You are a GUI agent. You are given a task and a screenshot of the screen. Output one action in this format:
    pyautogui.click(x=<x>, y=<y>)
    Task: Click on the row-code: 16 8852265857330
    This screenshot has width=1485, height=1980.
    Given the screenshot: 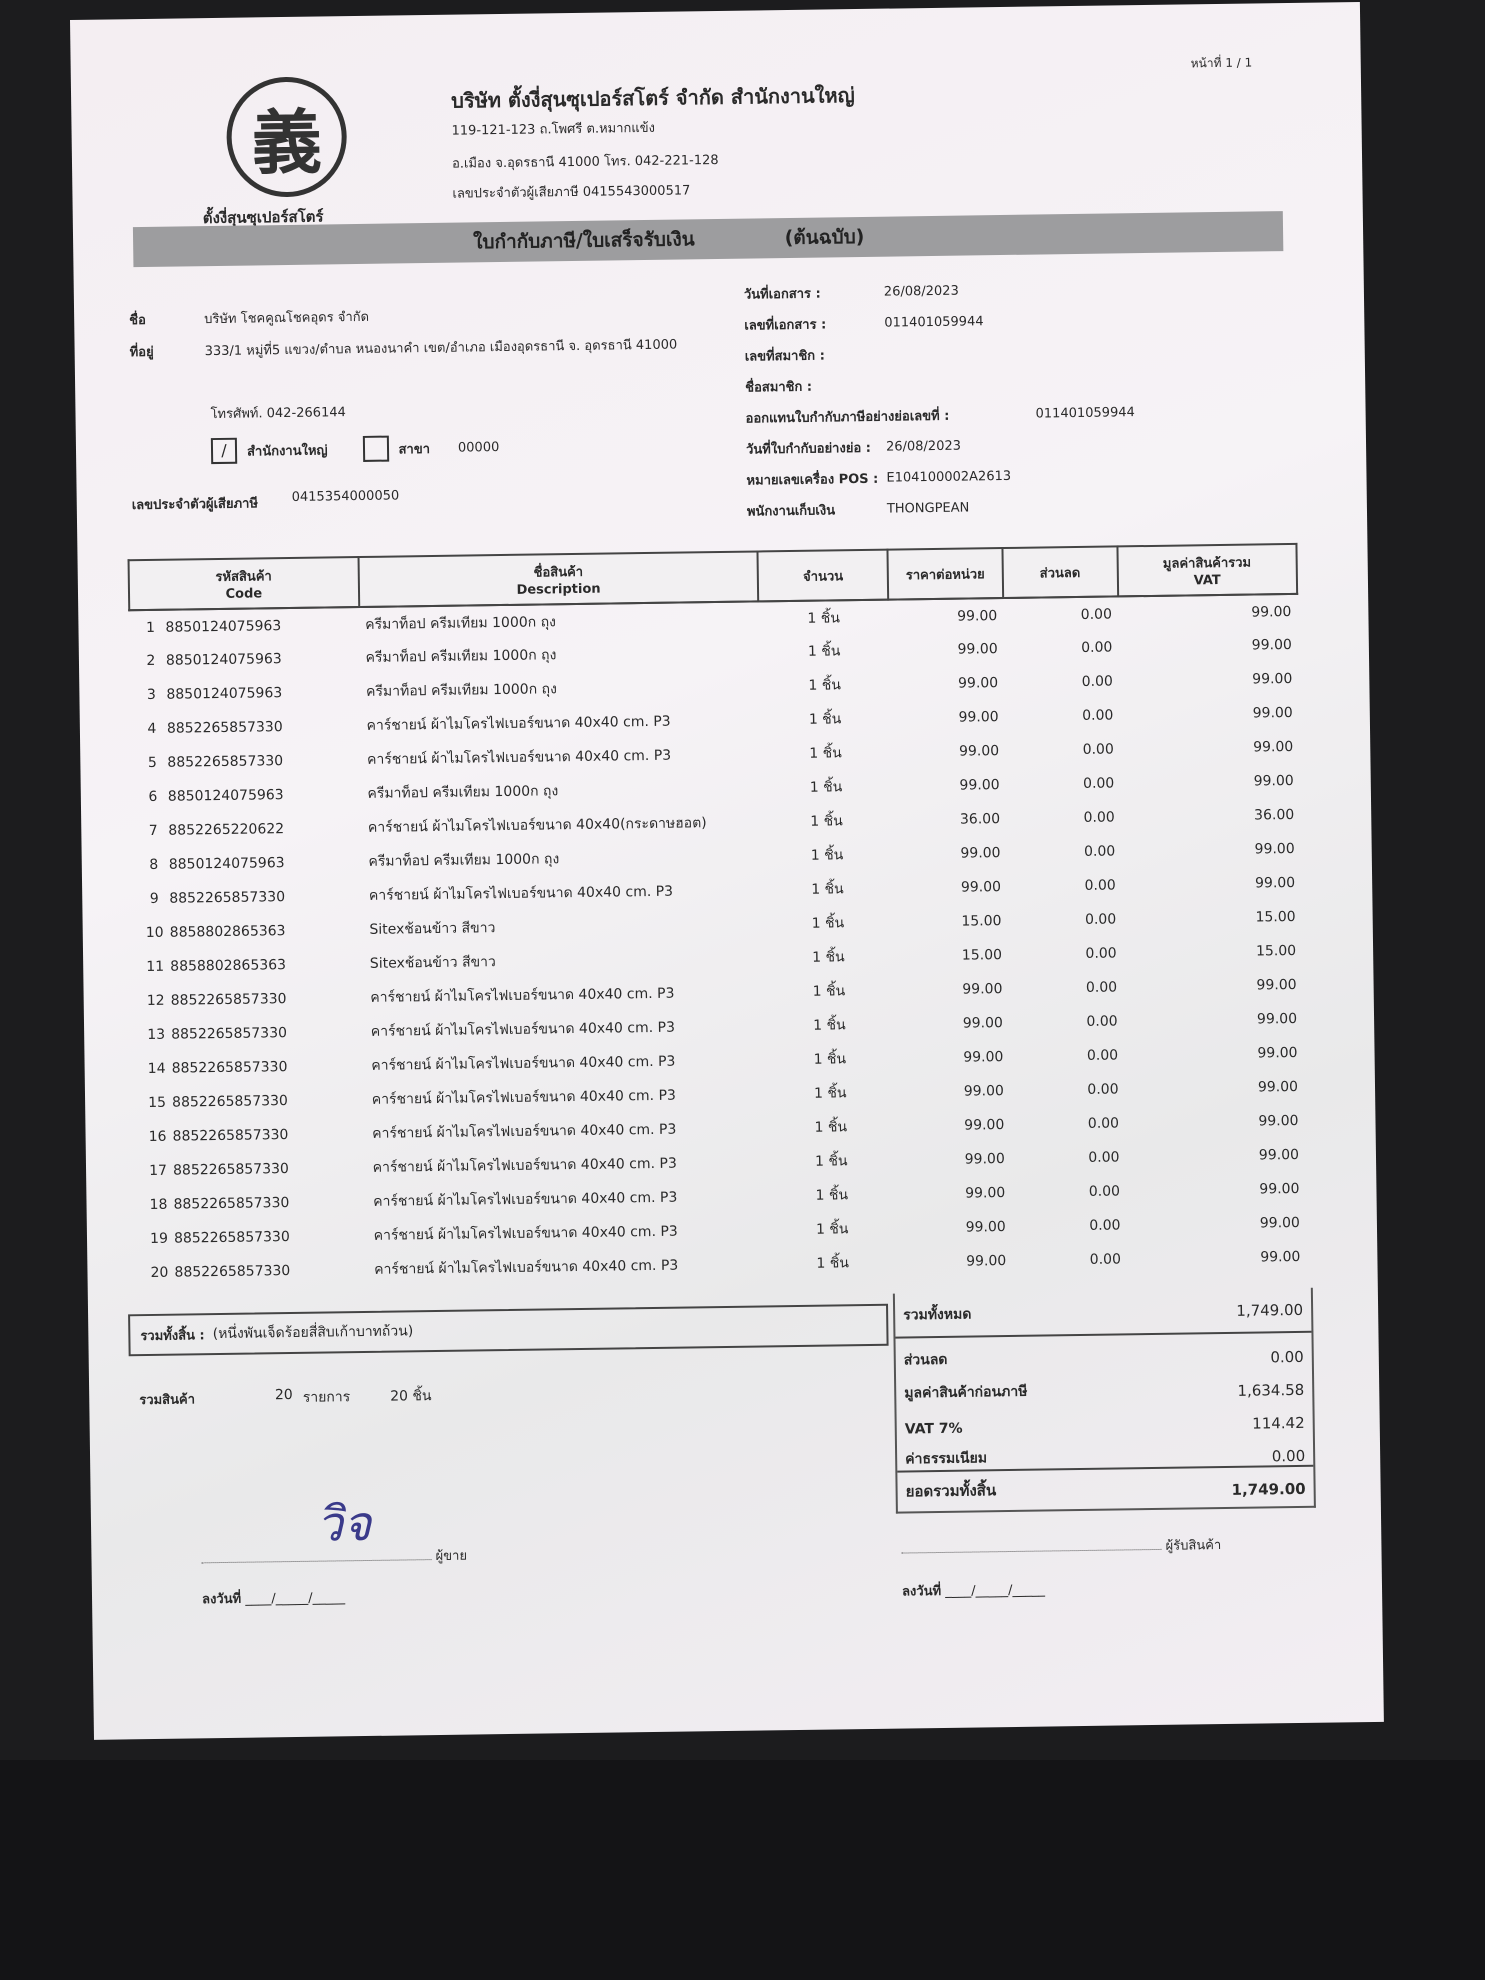 What is the action you would take?
    pyautogui.click(x=218, y=1136)
    